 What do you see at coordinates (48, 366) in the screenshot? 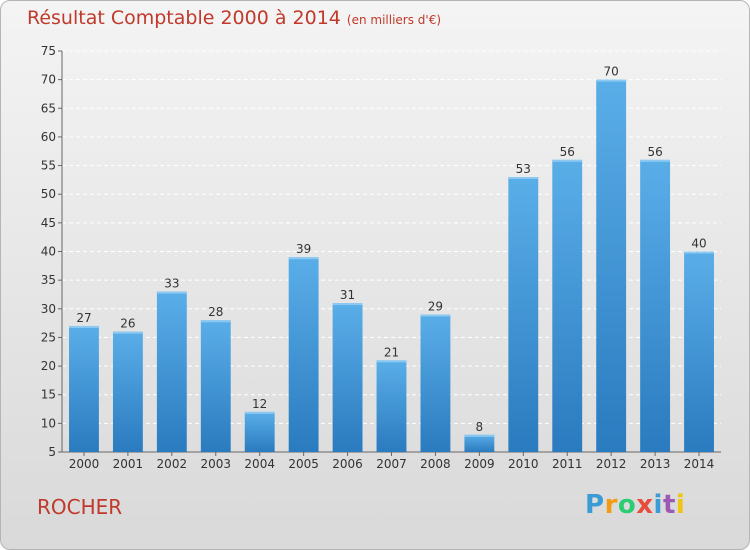
I see `y-tick-label: 20` at bounding box center [48, 366].